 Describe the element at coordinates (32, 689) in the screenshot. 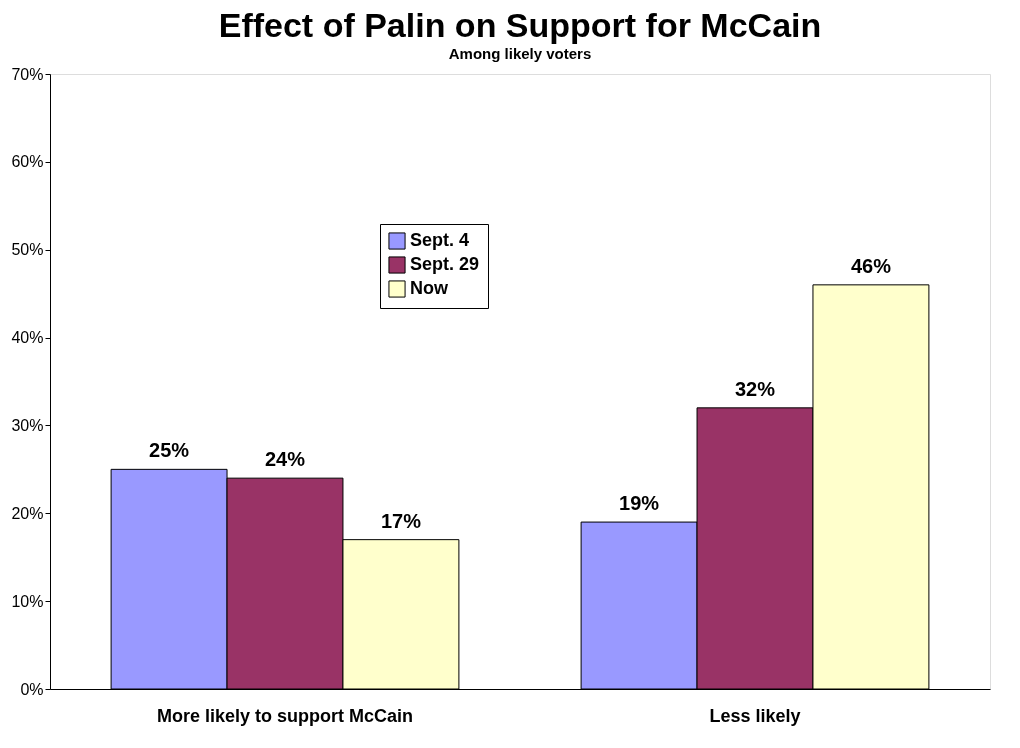

I see `y-tick-label: 0%` at that location.